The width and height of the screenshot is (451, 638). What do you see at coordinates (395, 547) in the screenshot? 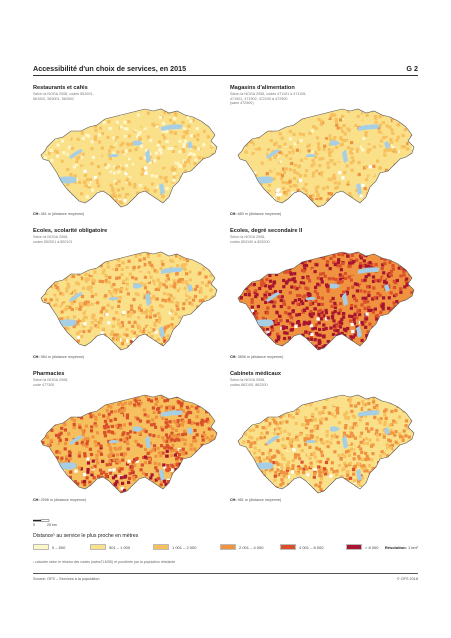
I see `resolution-label: Résolution:` at bounding box center [395, 547].